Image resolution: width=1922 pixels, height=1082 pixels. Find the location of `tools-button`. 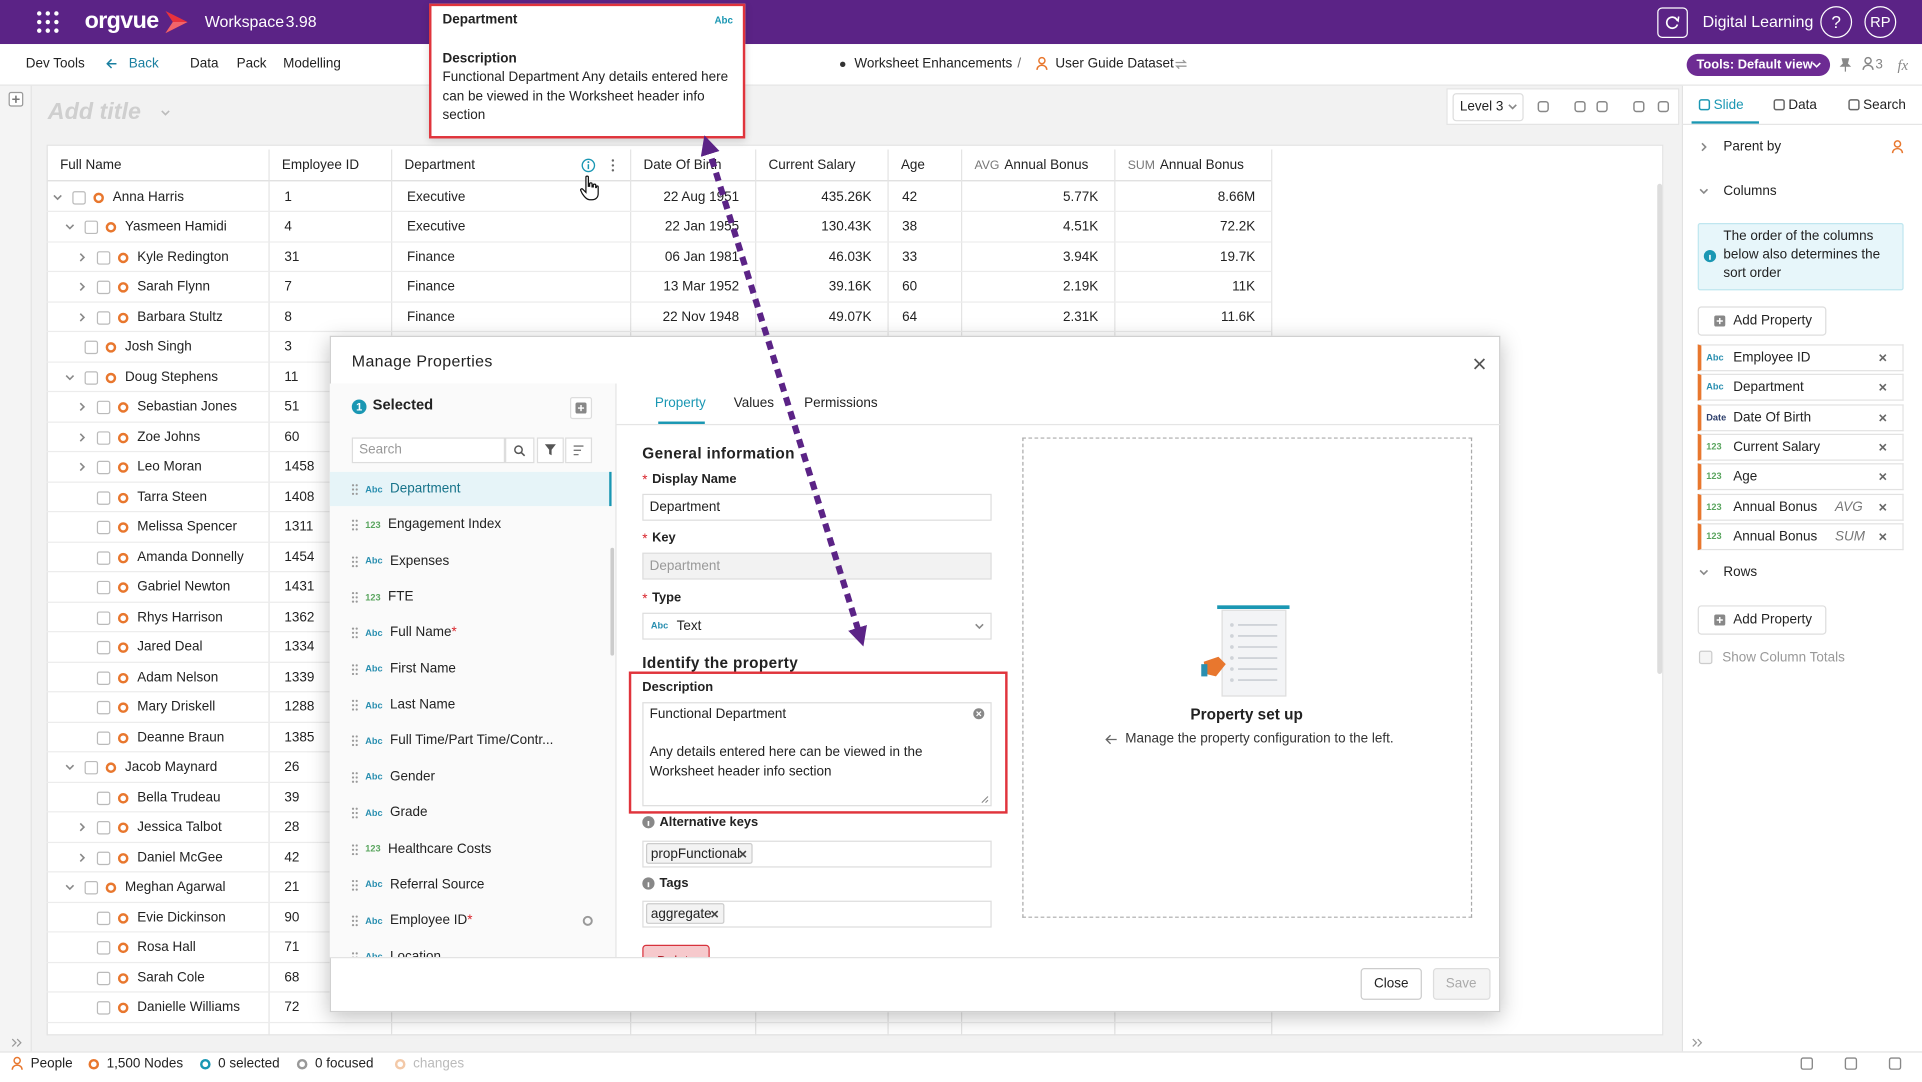

tools-button is located at coordinates (1758, 64).